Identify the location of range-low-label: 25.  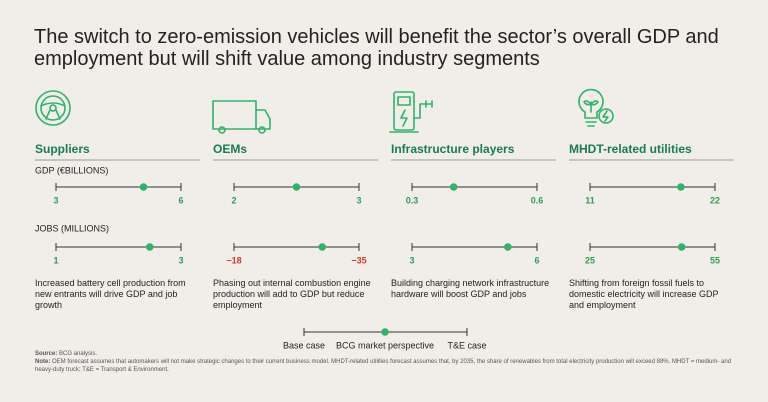
(590, 260).